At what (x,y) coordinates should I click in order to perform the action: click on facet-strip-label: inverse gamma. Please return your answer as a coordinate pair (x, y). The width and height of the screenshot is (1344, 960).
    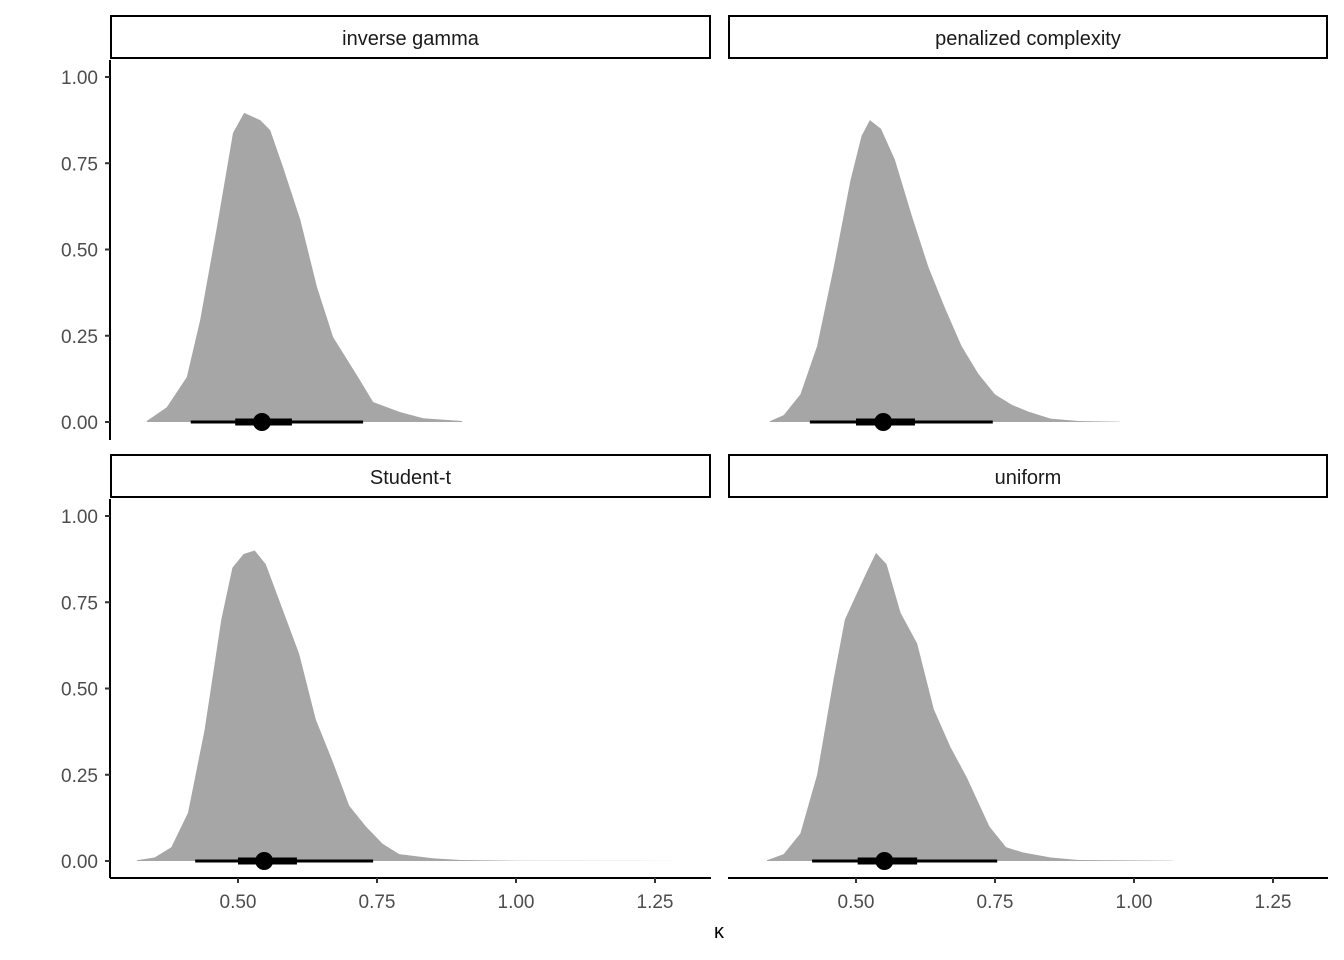
    Looking at the image, I should click on (411, 39).